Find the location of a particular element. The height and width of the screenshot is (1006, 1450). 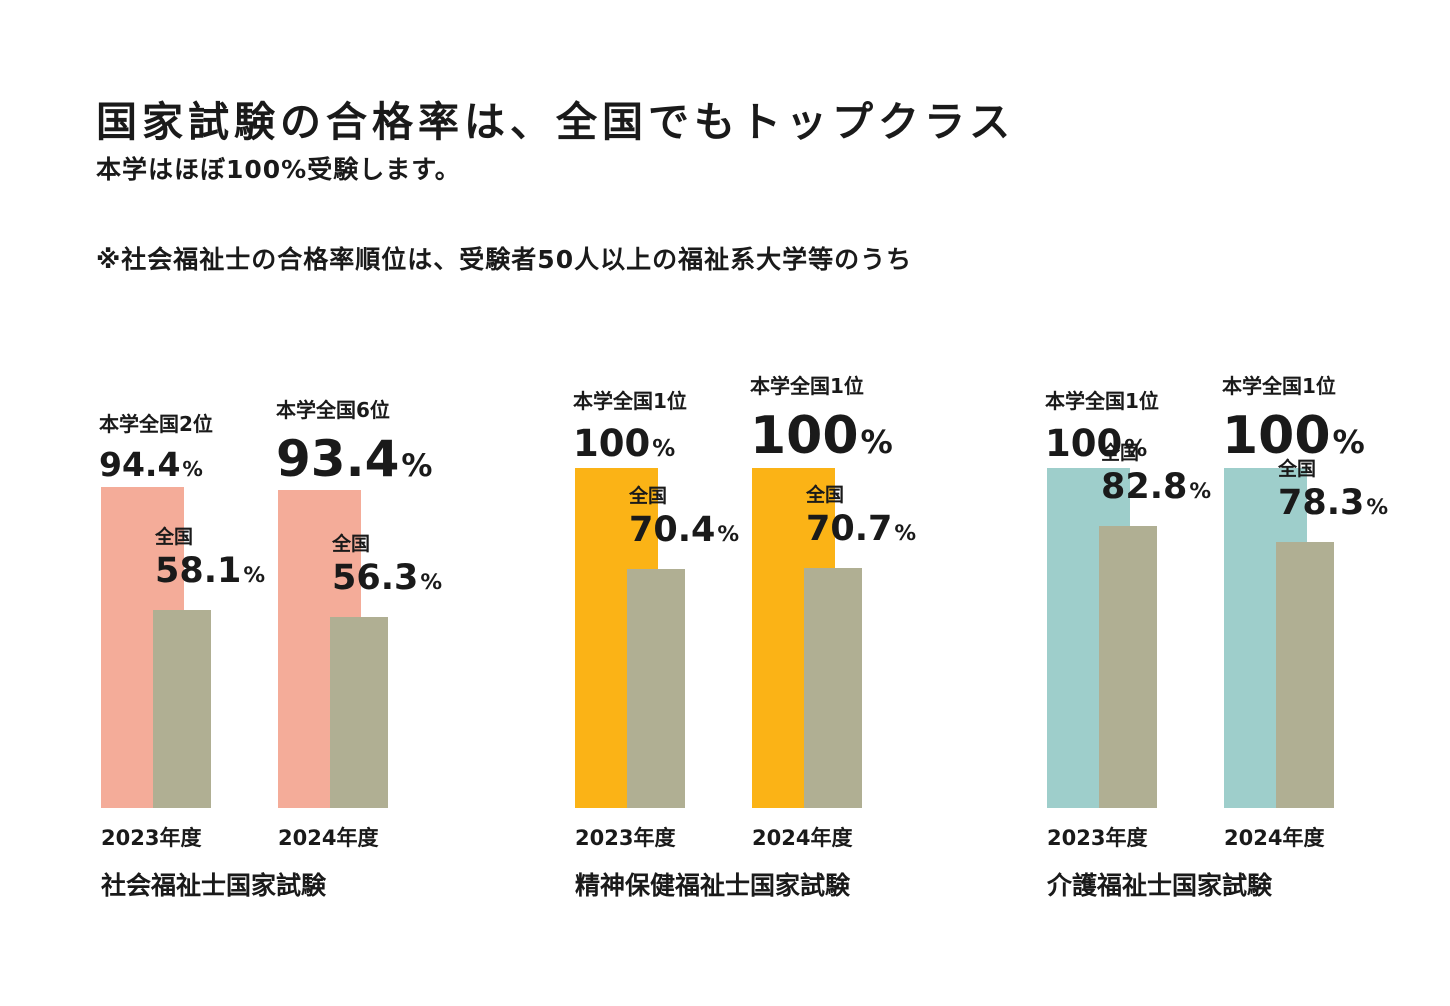

national-rate-label-number: 82.8 is located at coordinates (1144, 487).